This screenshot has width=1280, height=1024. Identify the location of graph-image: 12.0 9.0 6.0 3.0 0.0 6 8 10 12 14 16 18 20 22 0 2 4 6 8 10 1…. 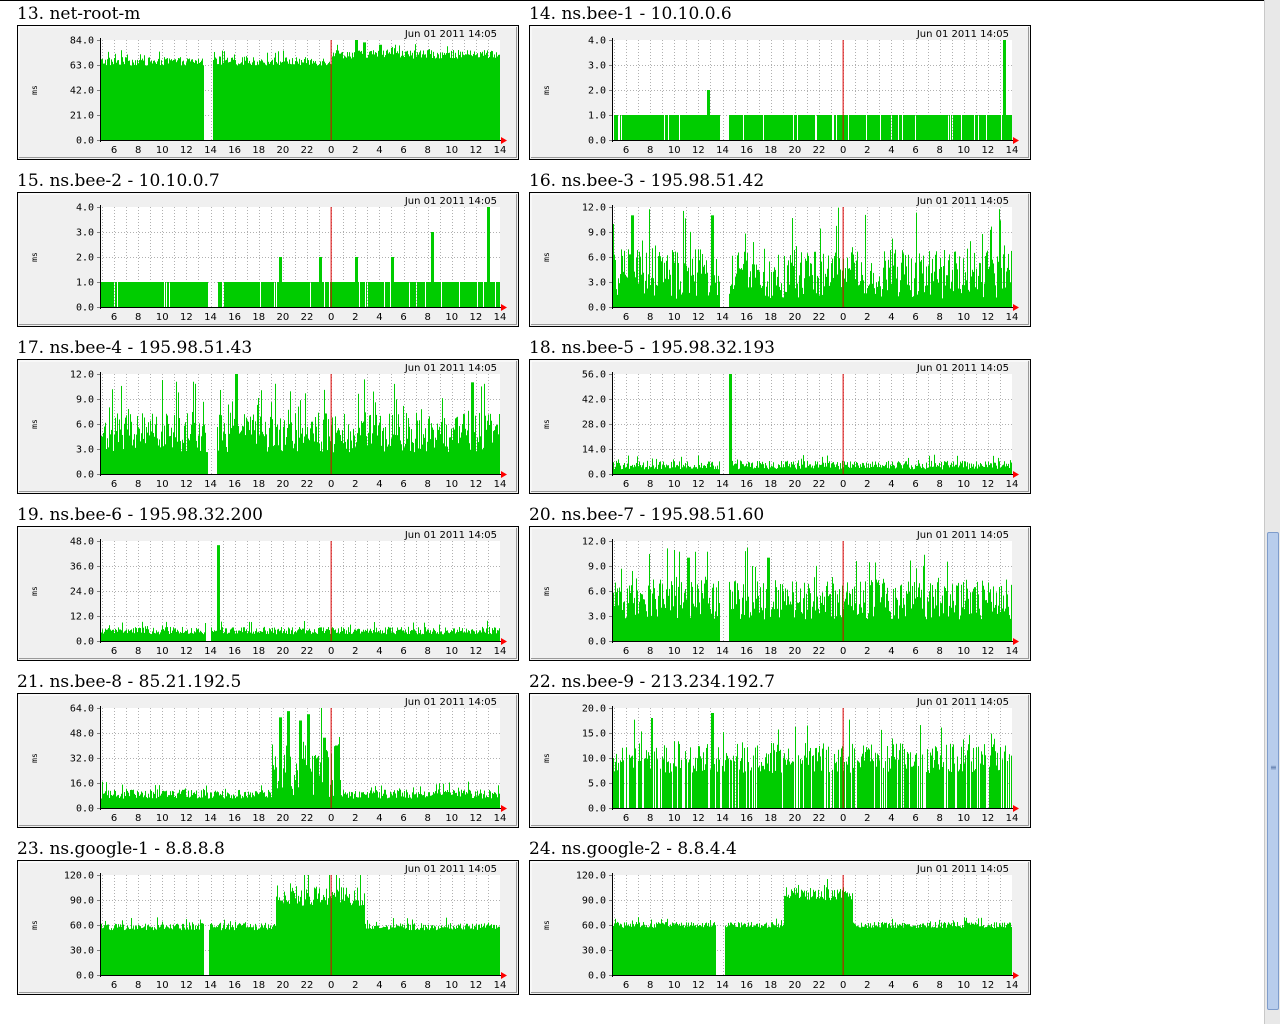
(268, 426).